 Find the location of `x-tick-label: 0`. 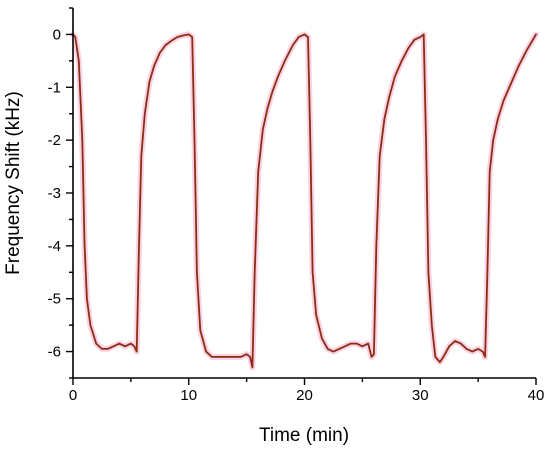

x-tick-label: 0 is located at coordinates (73, 395).